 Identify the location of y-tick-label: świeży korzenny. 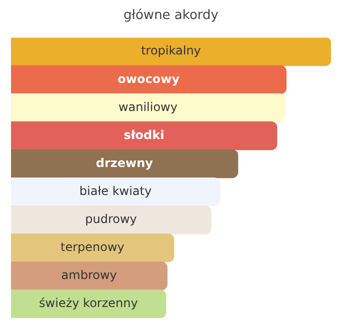
(88, 303).